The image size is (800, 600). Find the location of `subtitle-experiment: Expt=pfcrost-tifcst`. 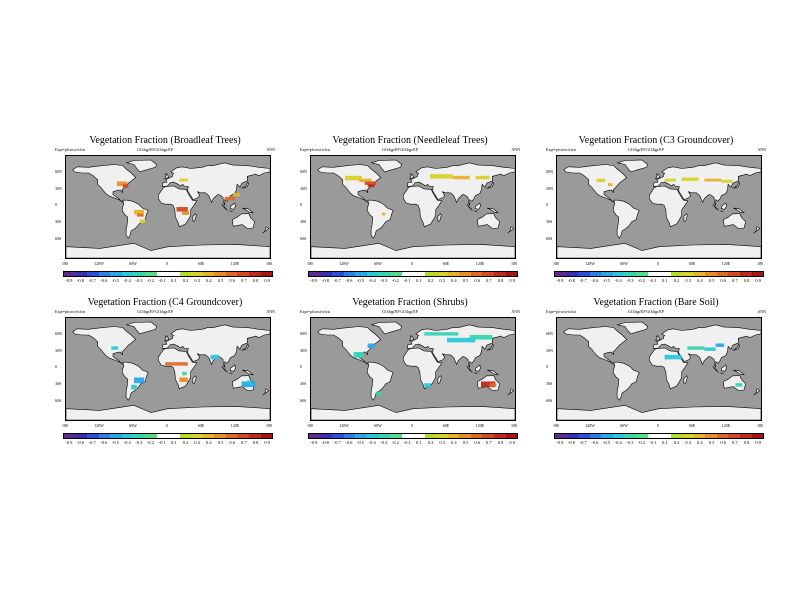

subtitle-experiment: Expt=pfcrost-tifcst is located at coordinates (70, 311).